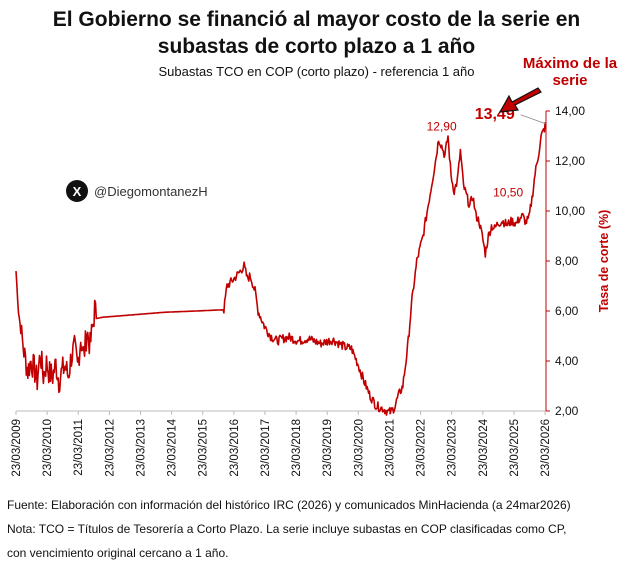 The height and width of the screenshot is (562, 633). I want to click on y-axis-title: Tasa de corte (%), so click(604, 261).